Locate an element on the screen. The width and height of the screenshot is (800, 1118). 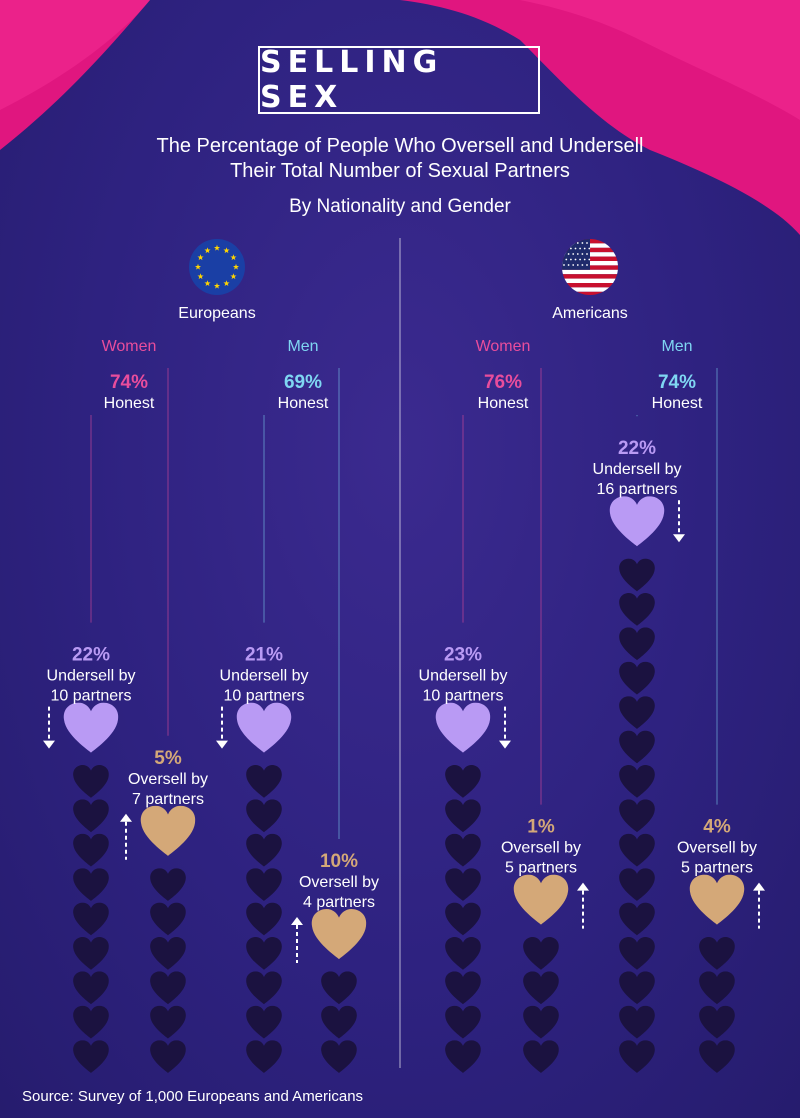
subtitle-by-nationality: By Nationality and Gender is located at coordinates (400, 206).